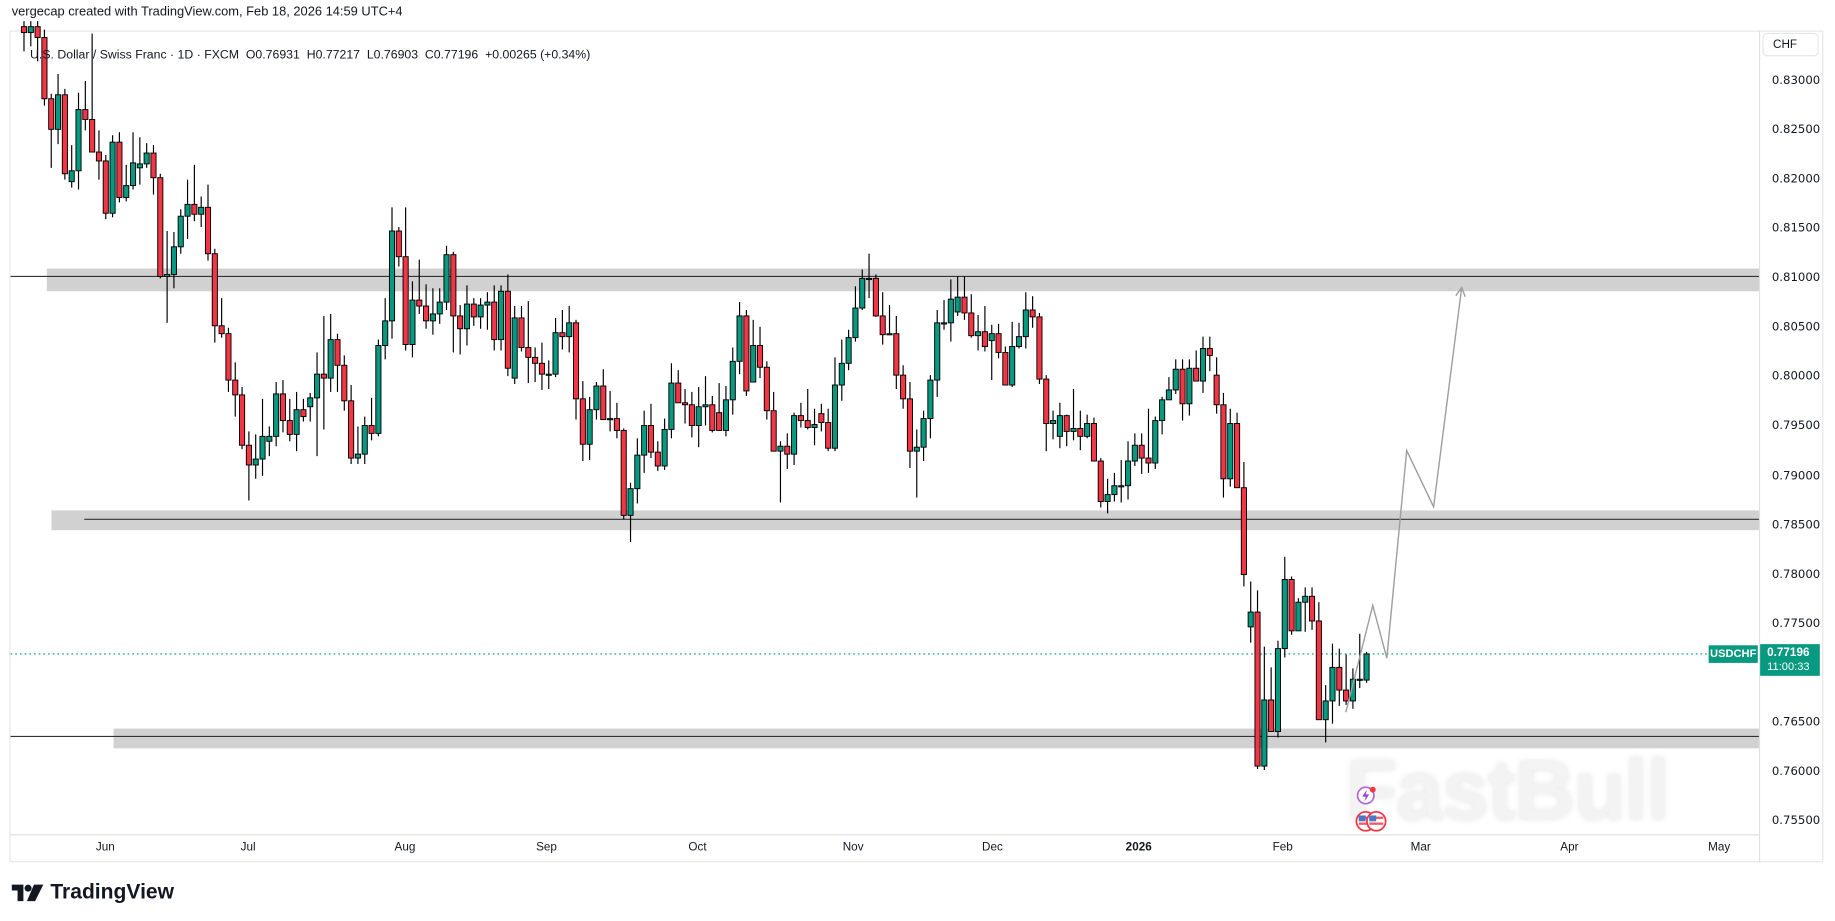 This screenshot has height=921, width=1835. I want to click on time-tick-label: Nov, so click(853, 848).